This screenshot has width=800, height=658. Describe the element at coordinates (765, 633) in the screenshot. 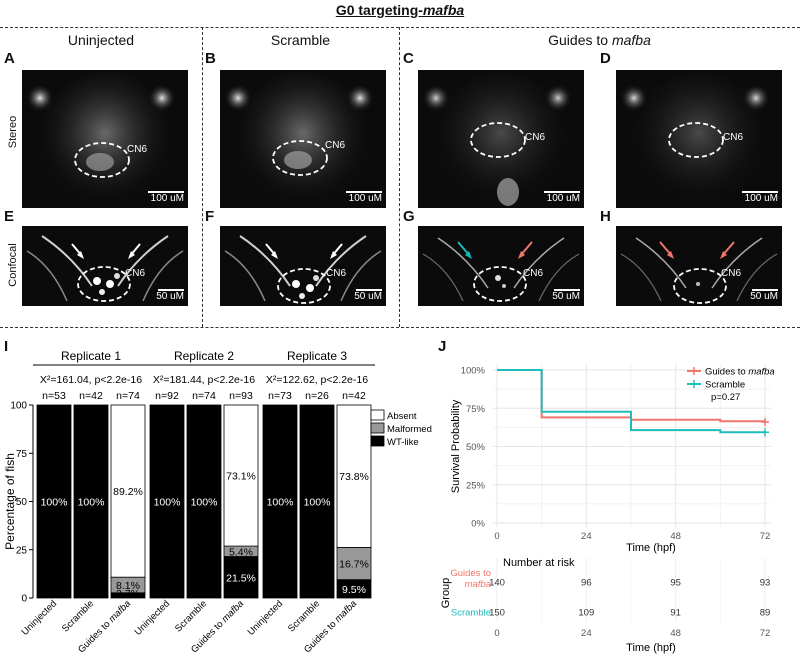

I see `risk-x-tick-label: 72` at that location.